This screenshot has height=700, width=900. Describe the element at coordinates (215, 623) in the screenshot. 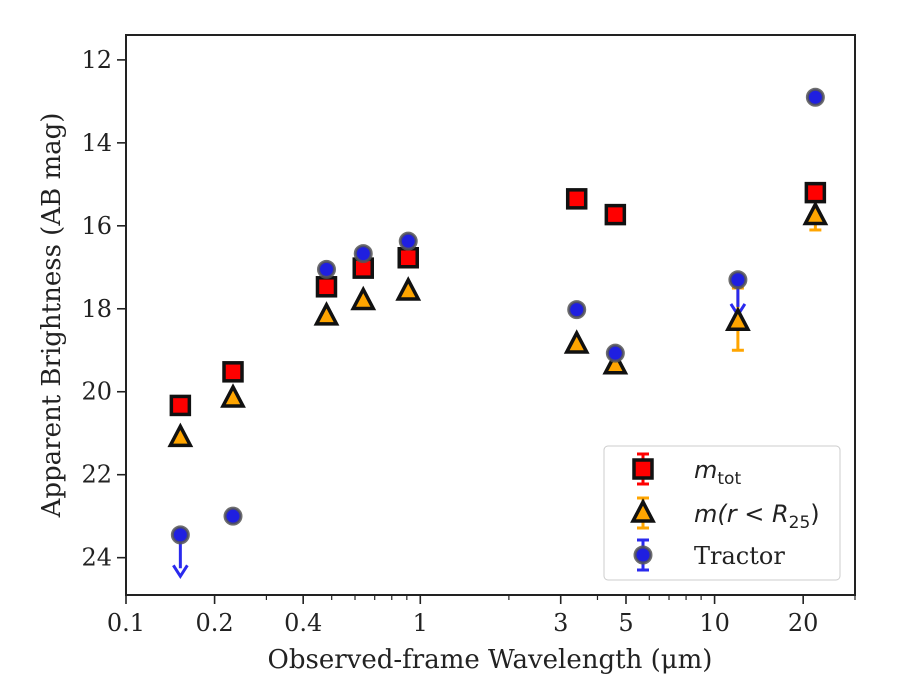

I see `x-tick-label: 0.2` at that location.